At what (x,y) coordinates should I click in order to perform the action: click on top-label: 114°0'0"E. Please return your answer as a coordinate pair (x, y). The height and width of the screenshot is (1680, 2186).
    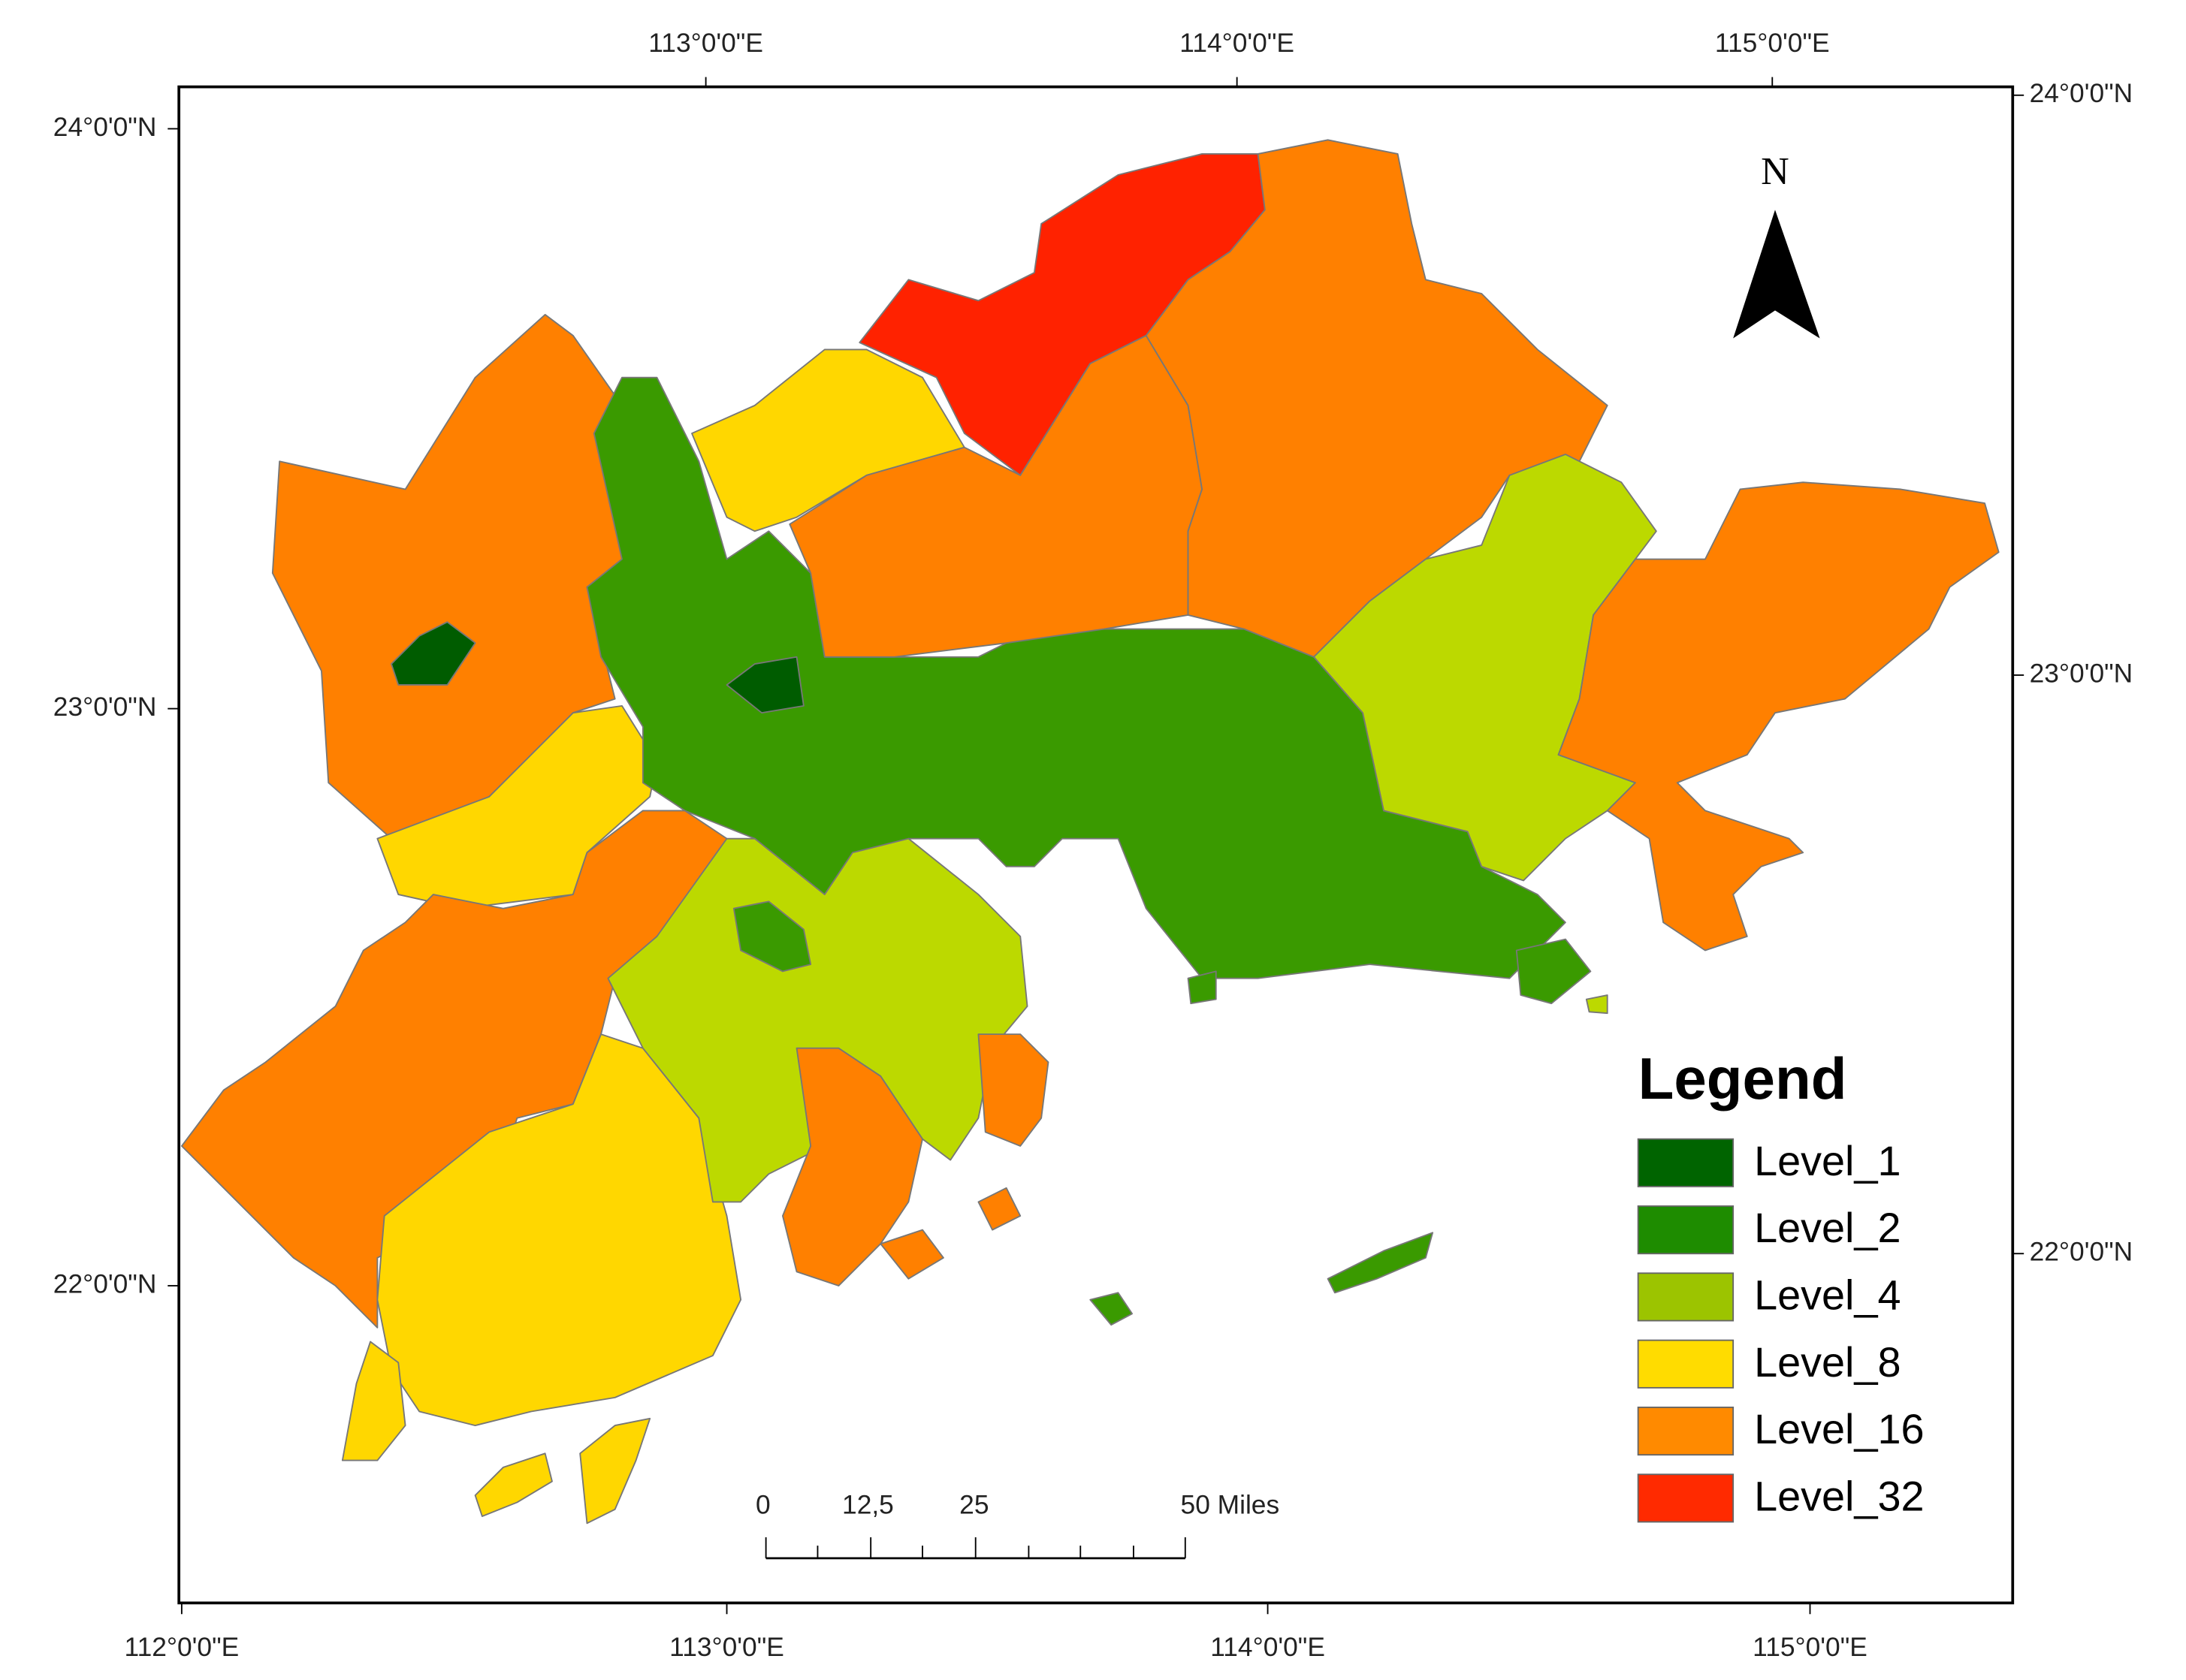
    Looking at the image, I should click on (1236, 43).